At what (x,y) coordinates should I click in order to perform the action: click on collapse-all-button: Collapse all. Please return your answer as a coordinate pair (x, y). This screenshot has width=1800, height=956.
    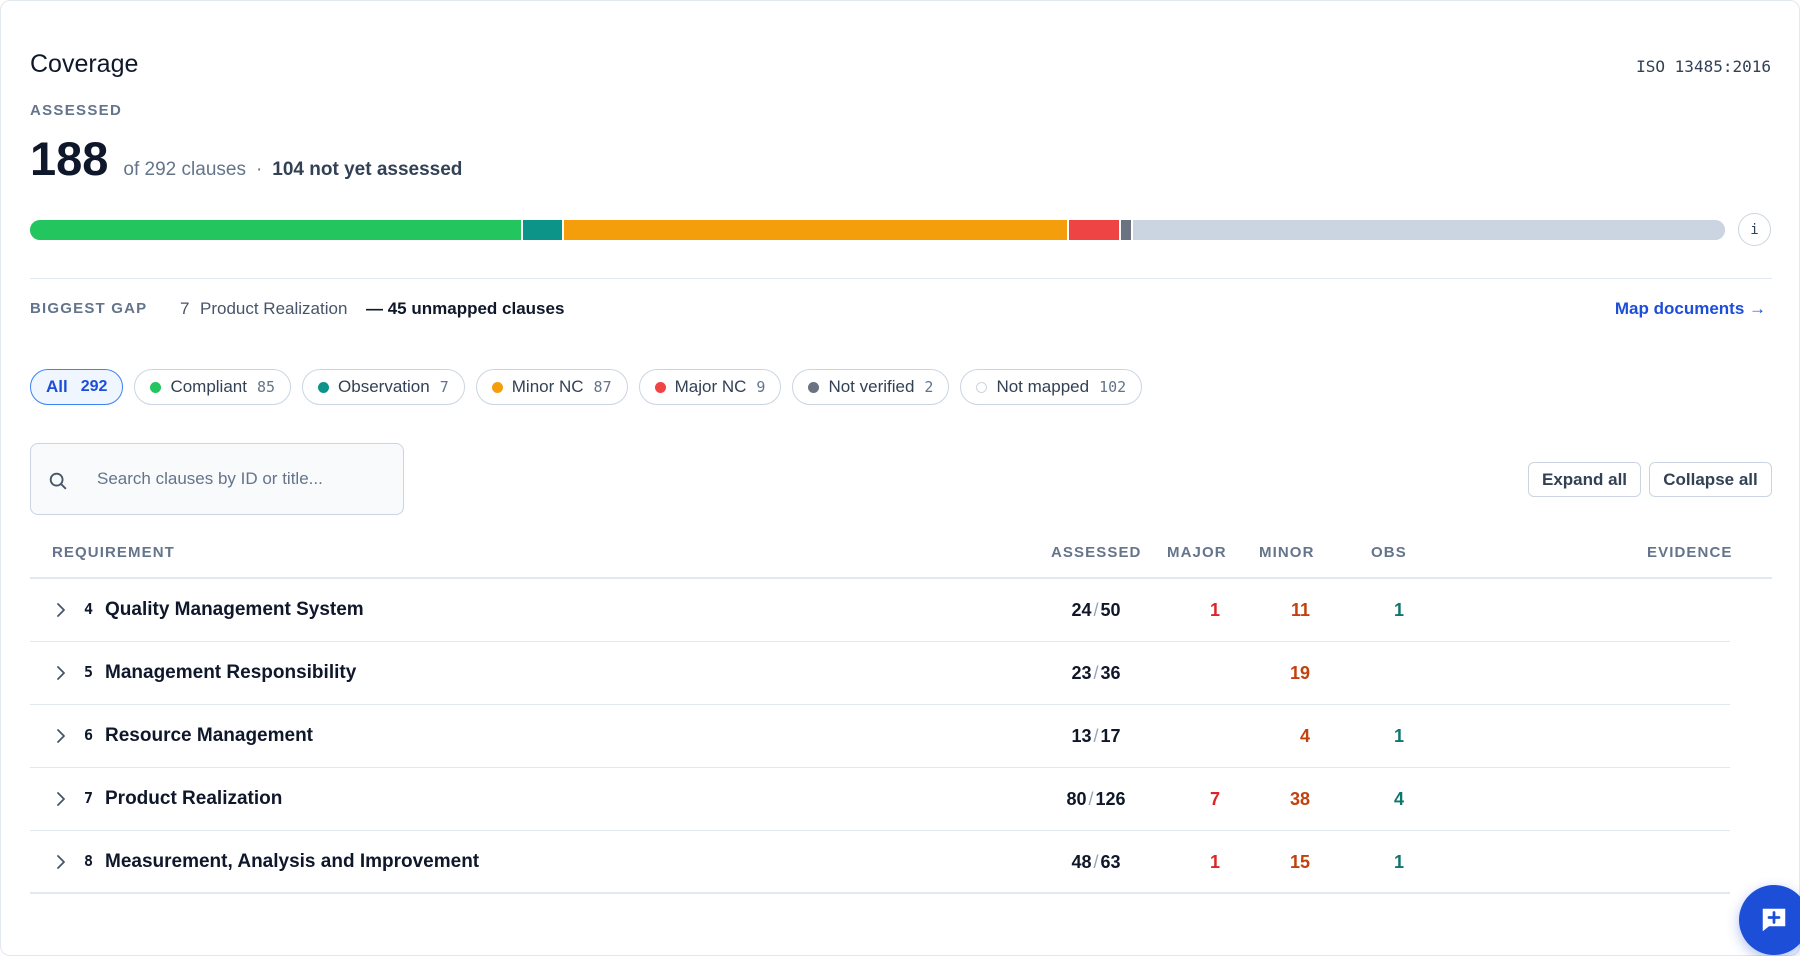
    Looking at the image, I should click on (1710, 479).